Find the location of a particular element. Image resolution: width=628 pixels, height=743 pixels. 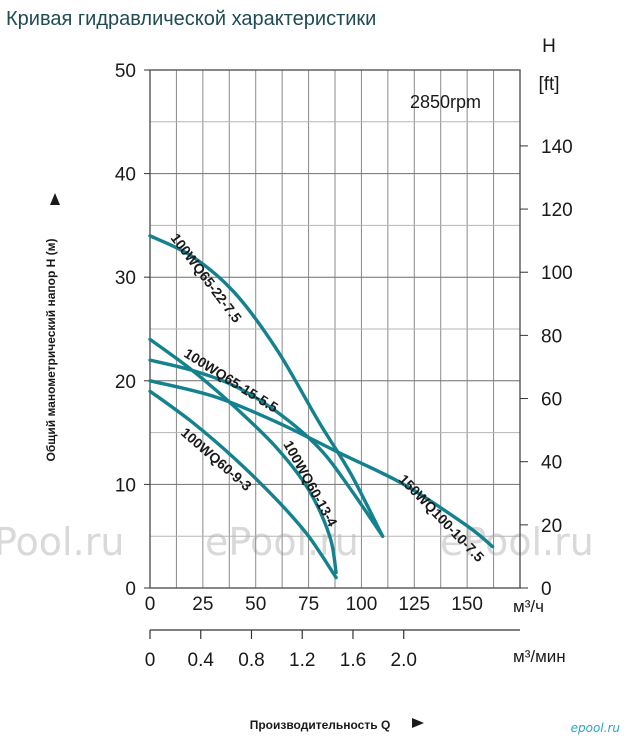

x-axis-unit: м³/ч is located at coordinates (528, 606).